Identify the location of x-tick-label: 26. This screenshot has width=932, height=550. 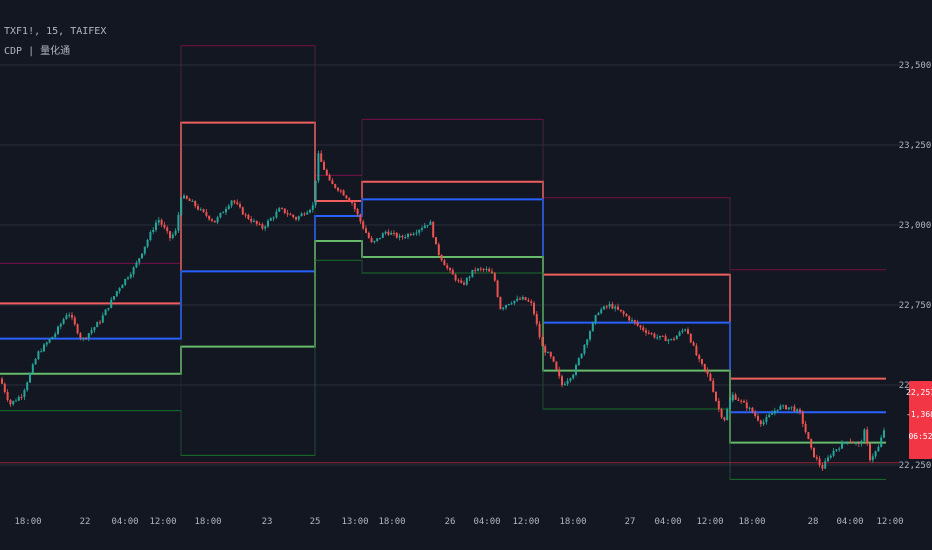
(450, 522).